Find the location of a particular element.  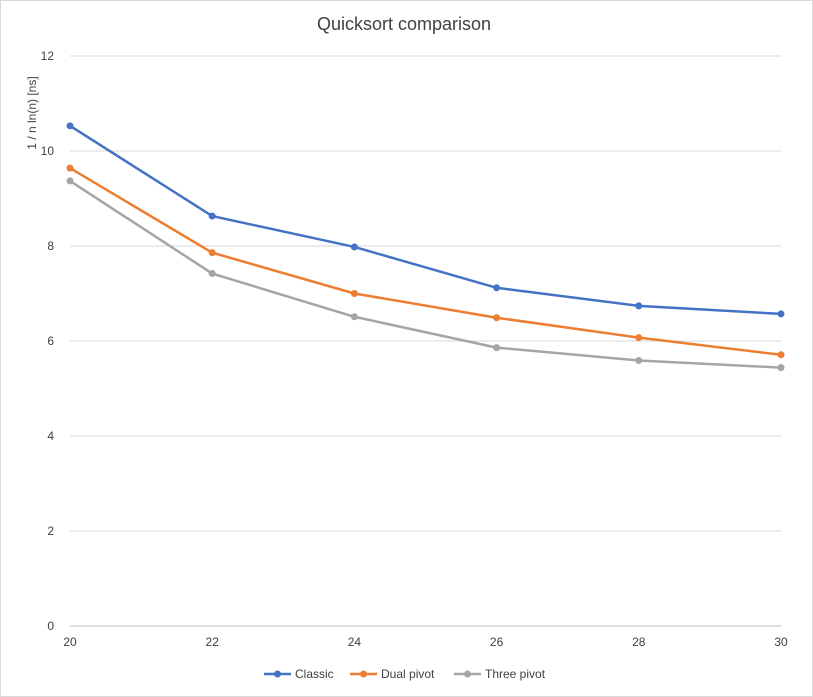

y-tick-label: 6 is located at coordinates (50, 341).